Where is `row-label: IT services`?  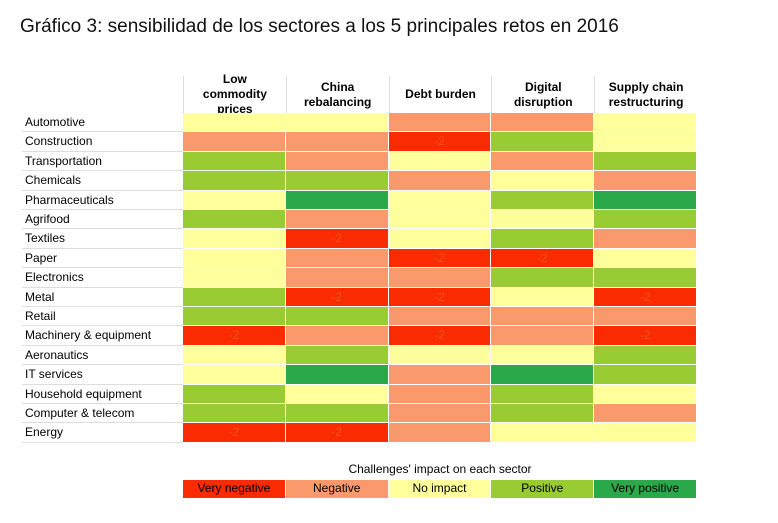
row-label: IT services is located at coordinates (102, 375).